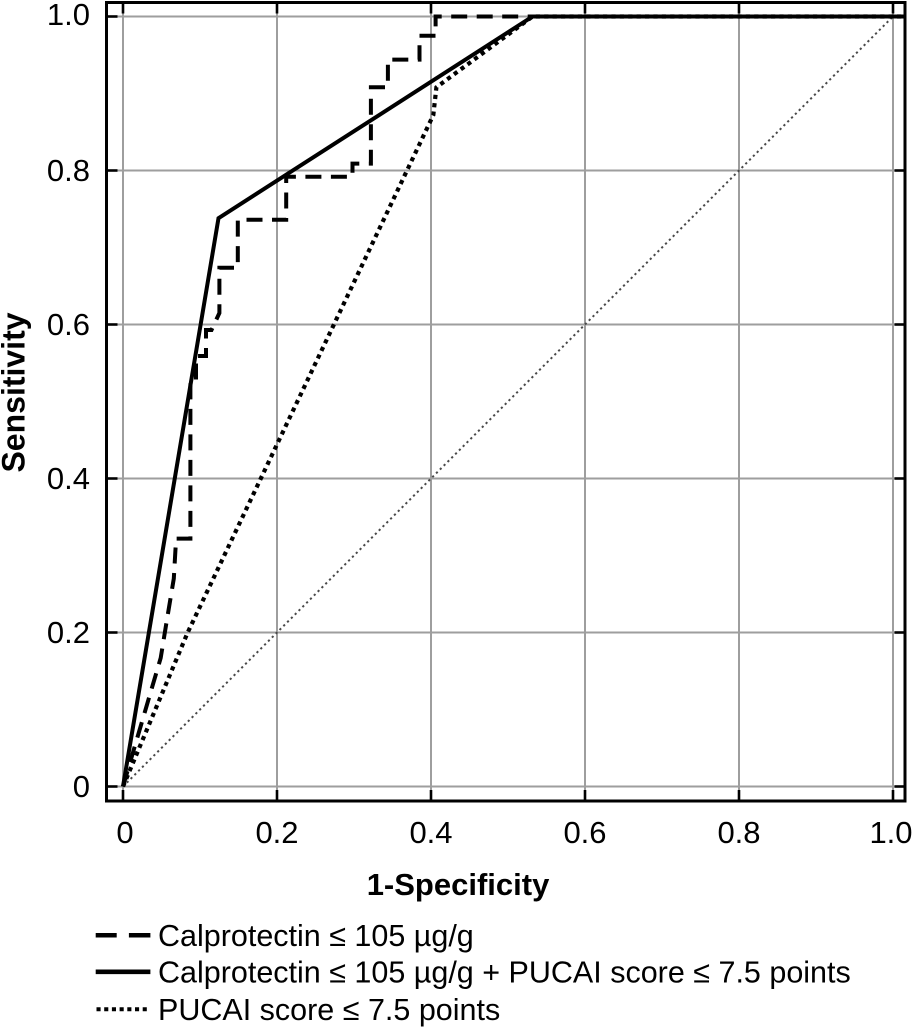  Describe the element at coordinates (458, 884) in the screenshot. I see `svg-text: 1-Specificity` at that location.